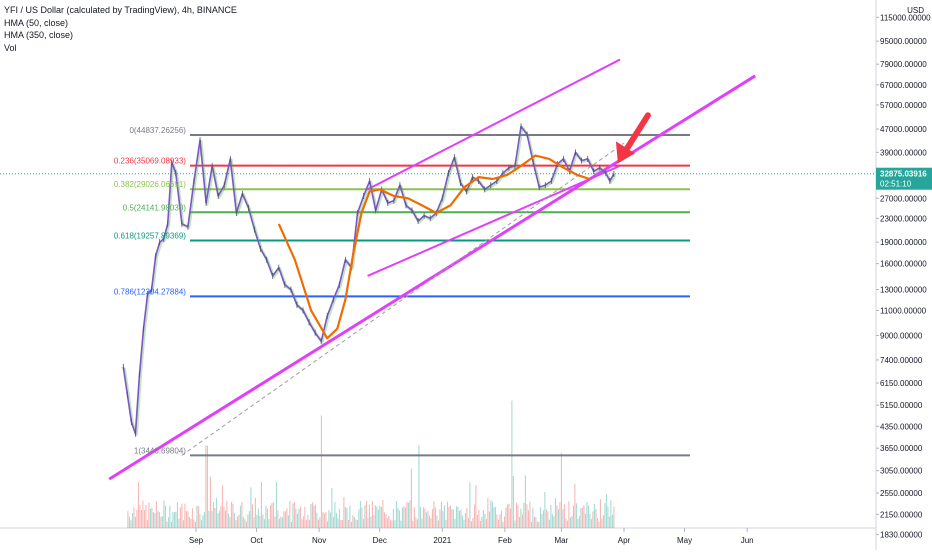 The width and height of the screenshot is (932, 555). Describe the element at coordinates (39, 35) in the screenshot. I see `hma350-legend: HMA (350, close)` at that location.